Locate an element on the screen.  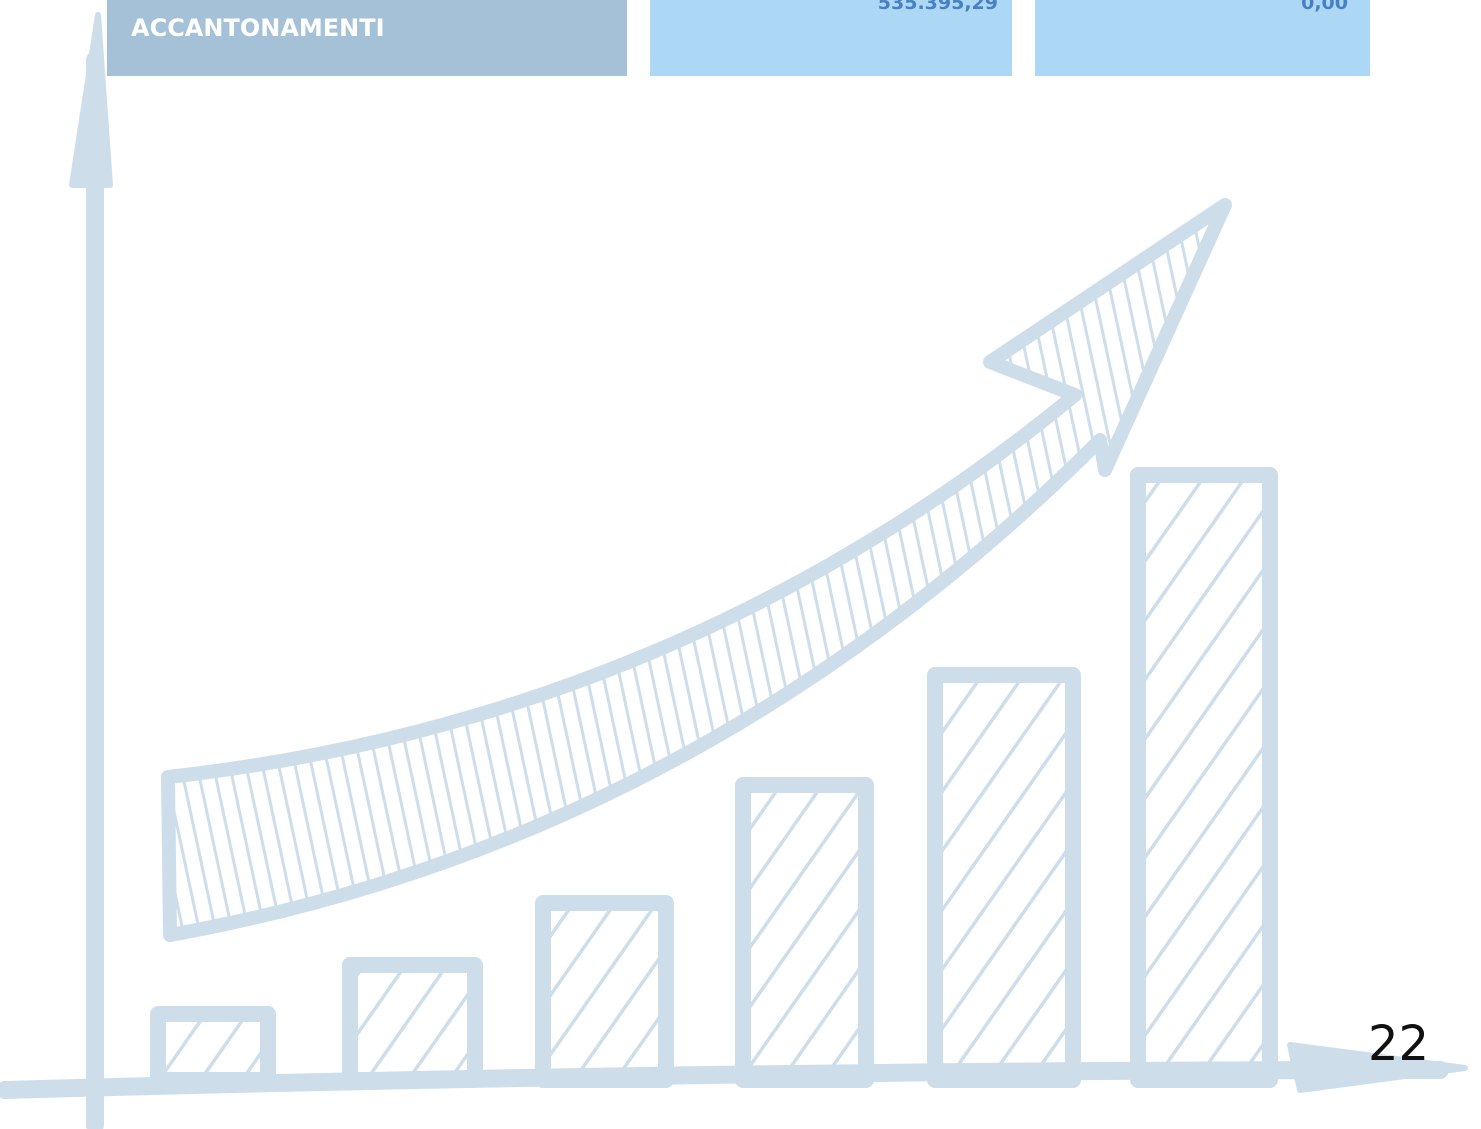
page-number: 22 is located at coordinates (1399, 1044).